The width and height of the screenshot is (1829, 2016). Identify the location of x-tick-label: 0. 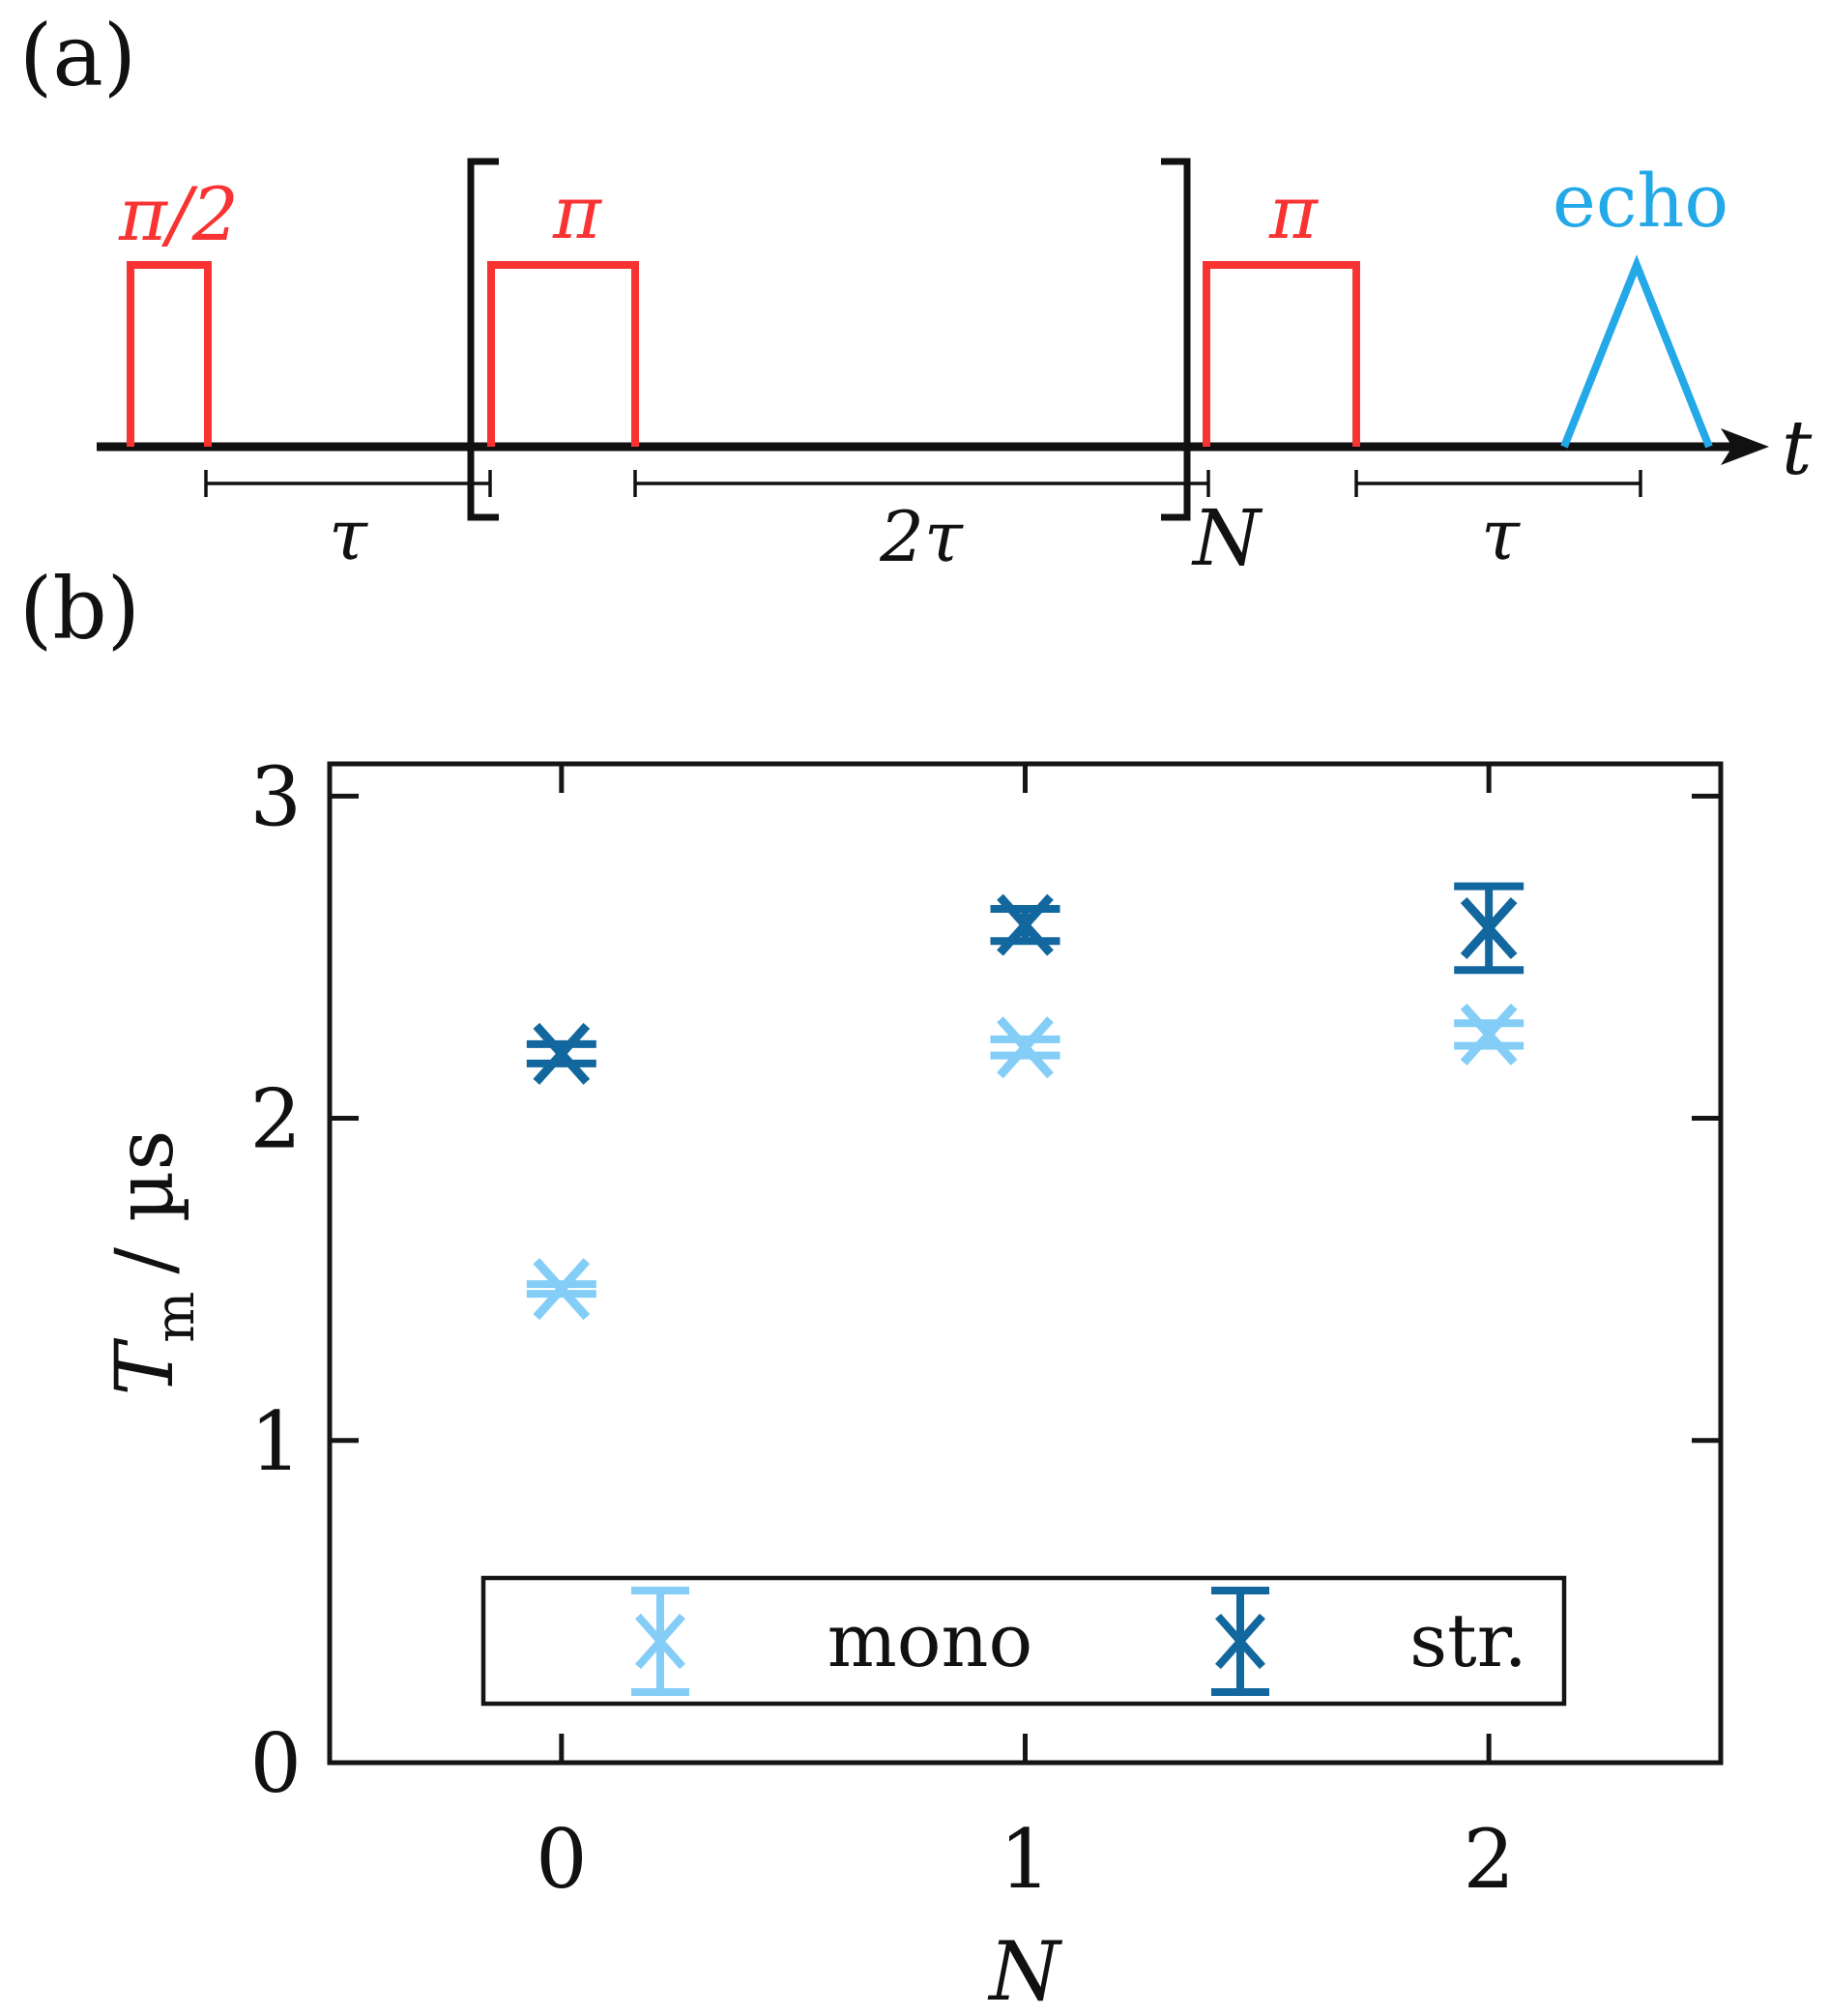
(561, 1859).